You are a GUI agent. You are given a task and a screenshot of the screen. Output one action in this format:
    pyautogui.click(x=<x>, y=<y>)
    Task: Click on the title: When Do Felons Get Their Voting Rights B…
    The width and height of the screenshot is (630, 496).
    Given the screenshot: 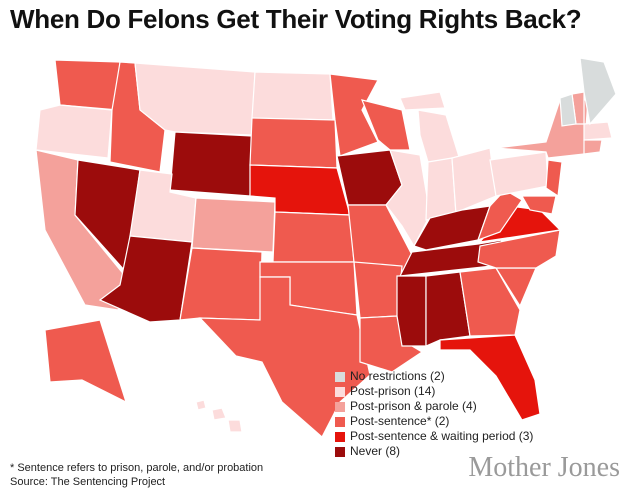 What is the action you would take?
    pyautogui.click(x=296, y=19)
    